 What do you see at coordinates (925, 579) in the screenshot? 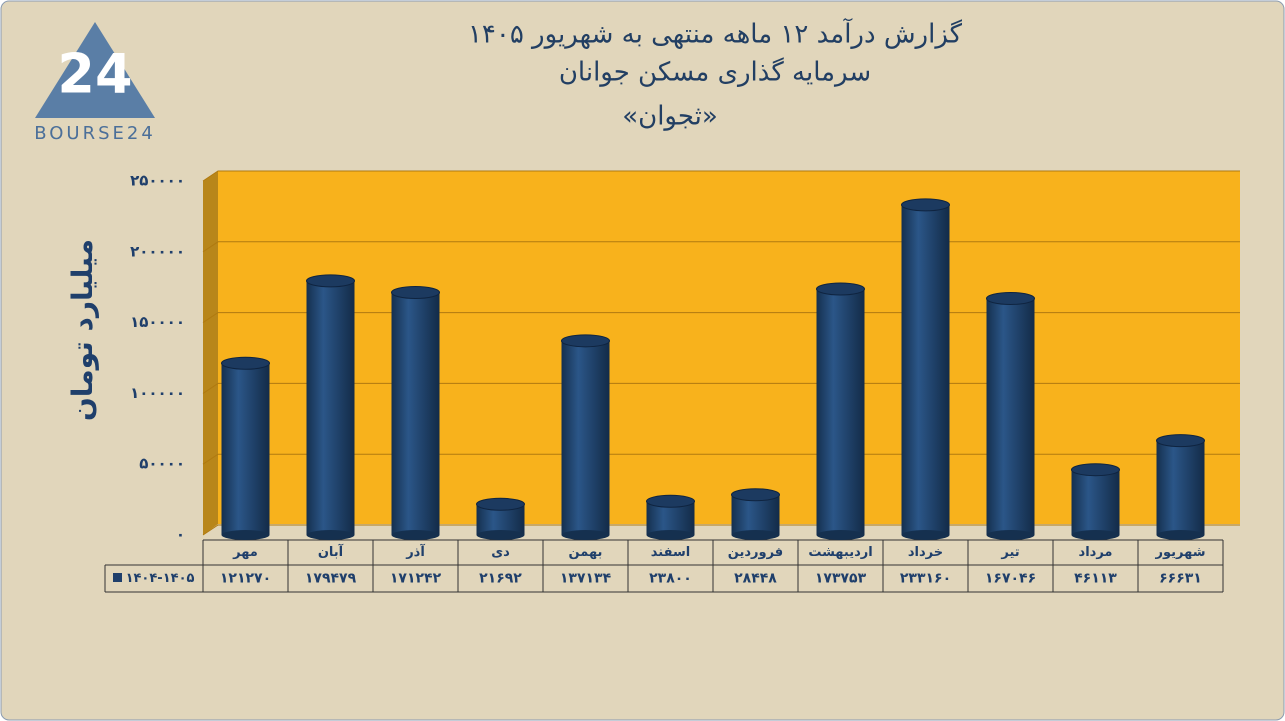
I see `data-label: ۲۳۳۱۶۰` at bounding box center [925, 579].